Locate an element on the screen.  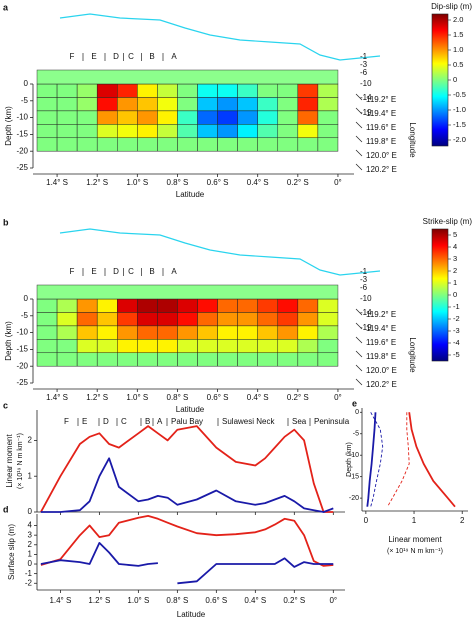
series-line is located at coordinates (187, 469).